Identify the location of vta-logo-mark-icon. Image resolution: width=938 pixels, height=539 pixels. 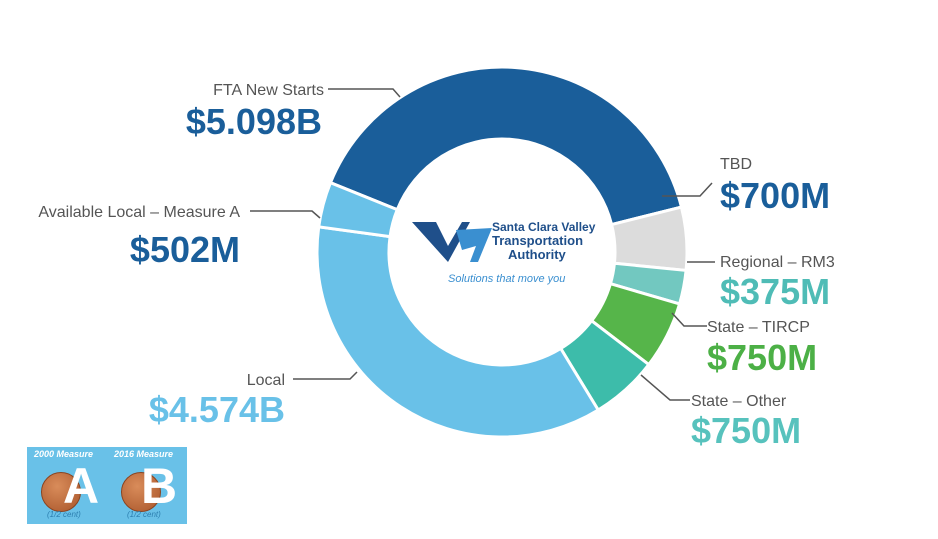
(441, 242).